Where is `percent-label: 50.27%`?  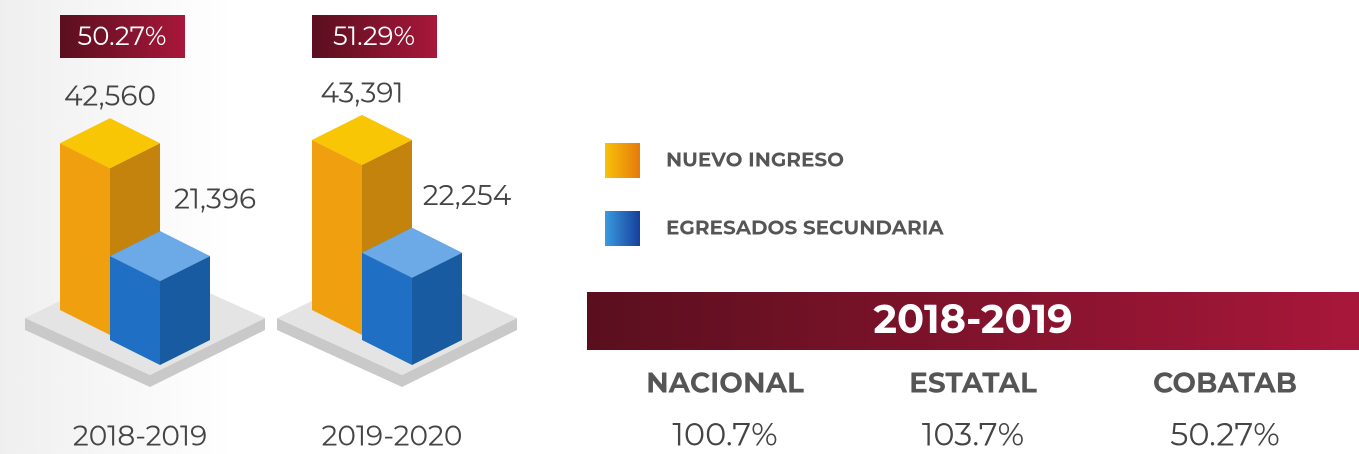
percent-label: 50.27% is located at coordinates (122, 36).